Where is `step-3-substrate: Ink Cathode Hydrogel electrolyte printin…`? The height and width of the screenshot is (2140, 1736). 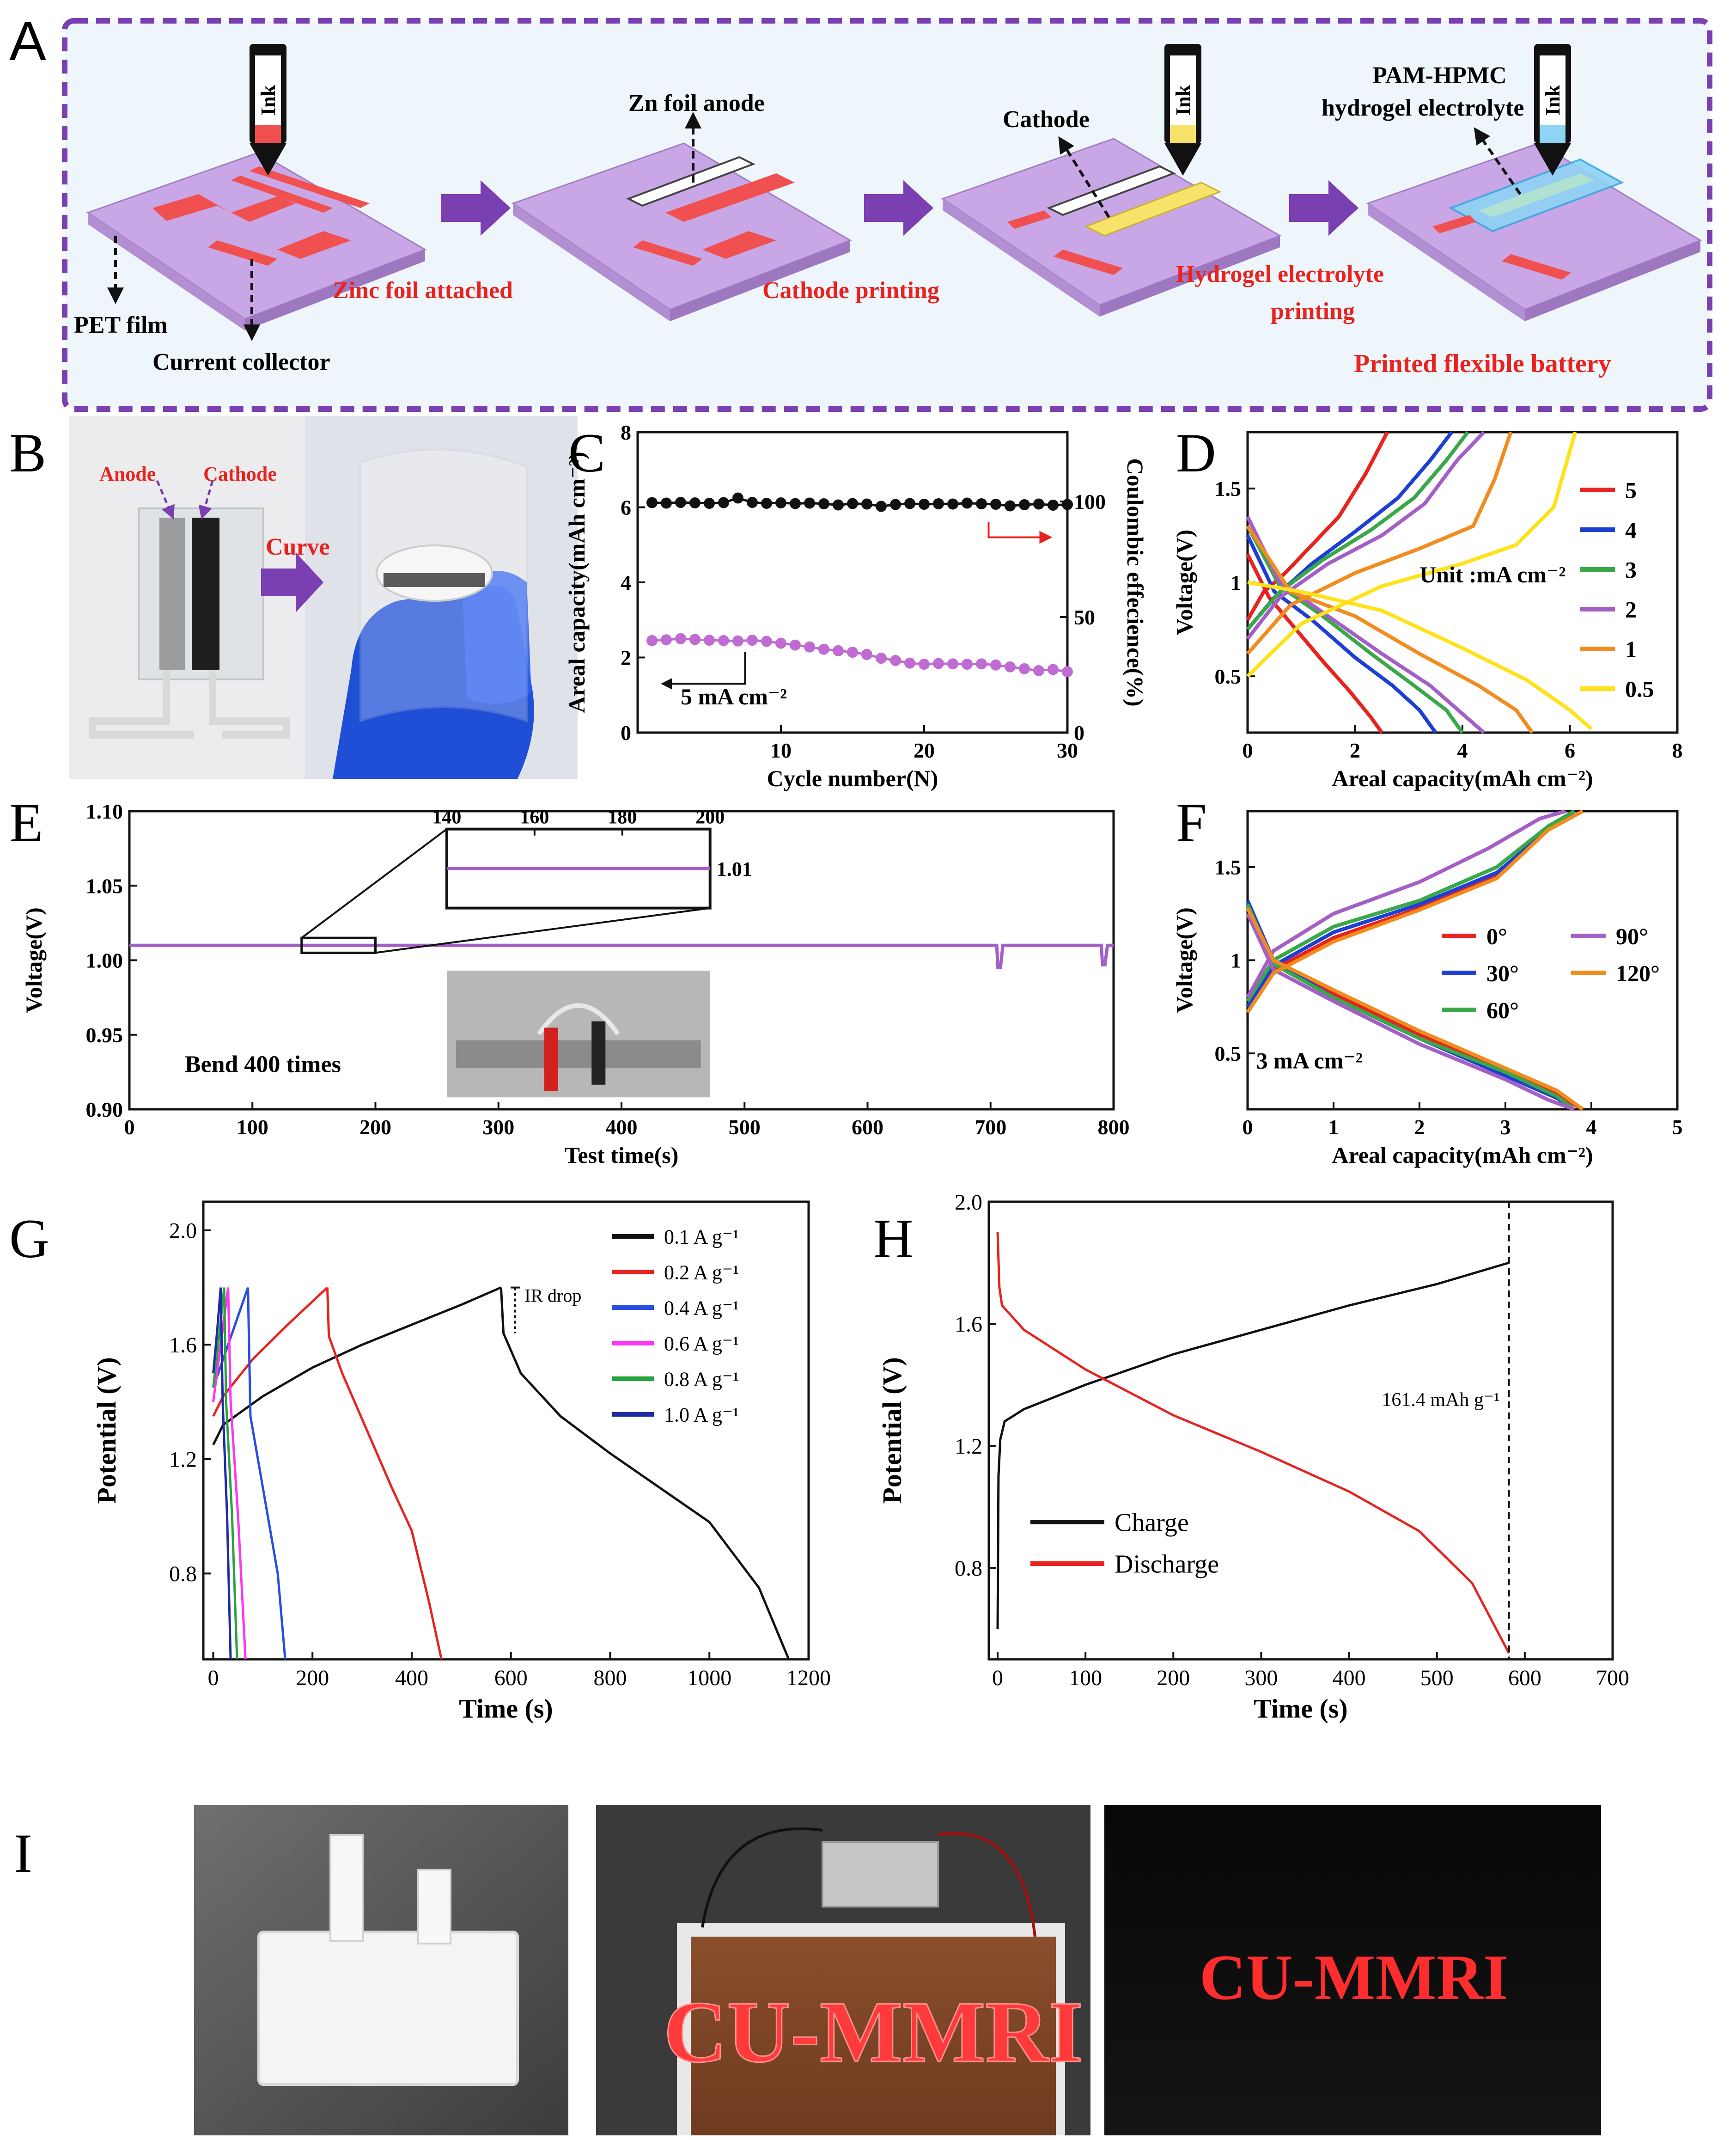
step-3-substrate: Ink Cathode Hydrogel electrolyte printin… is located at coordinates (1163, 184).